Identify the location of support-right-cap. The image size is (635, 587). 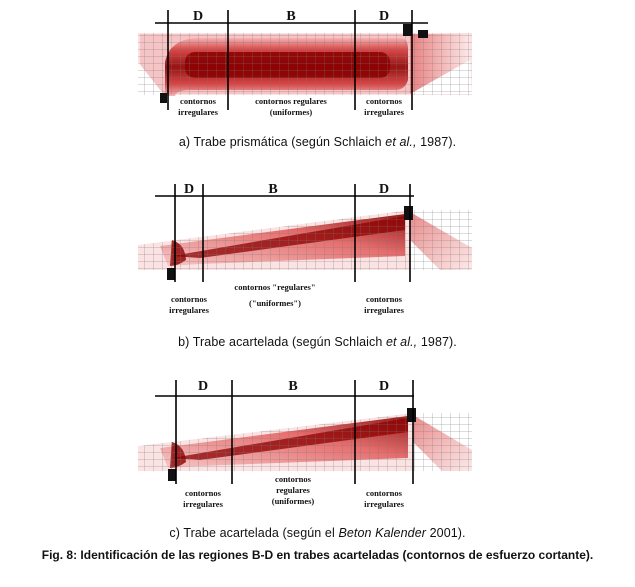
(423, 34).